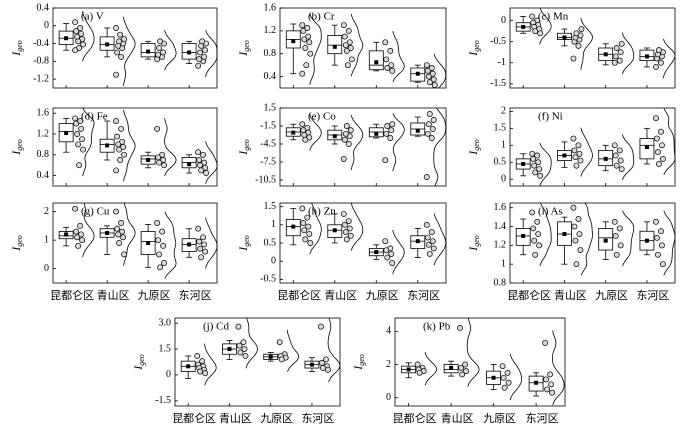  Describe the element at coordinates (273, 224) in the screenshot. I see `y-tick-label: 1` at that location.